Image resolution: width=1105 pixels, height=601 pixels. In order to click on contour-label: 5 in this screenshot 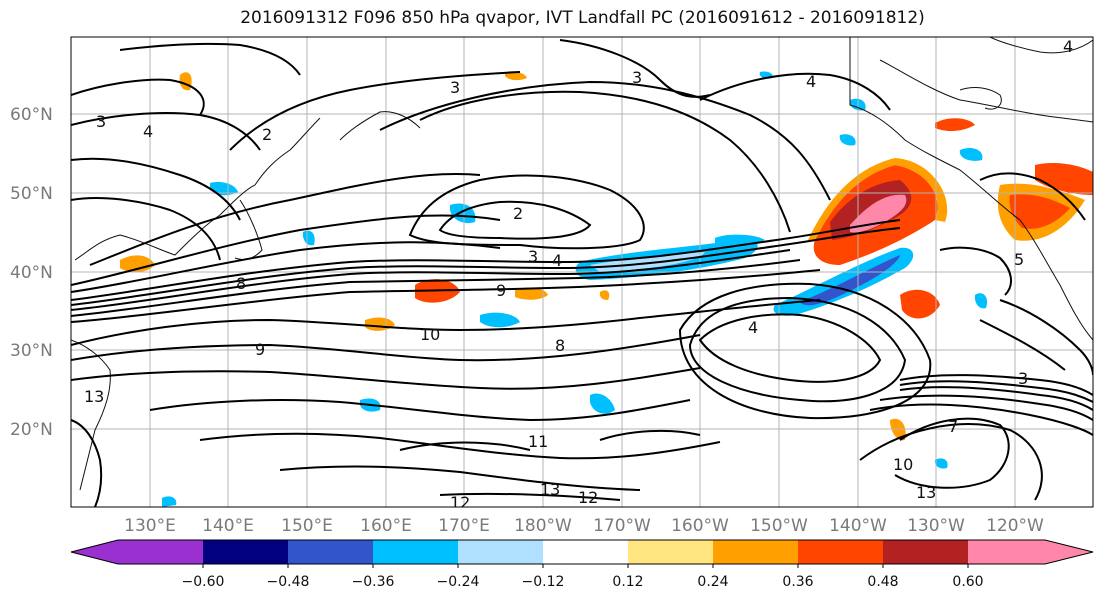, I will do `click(1019, 259)`.